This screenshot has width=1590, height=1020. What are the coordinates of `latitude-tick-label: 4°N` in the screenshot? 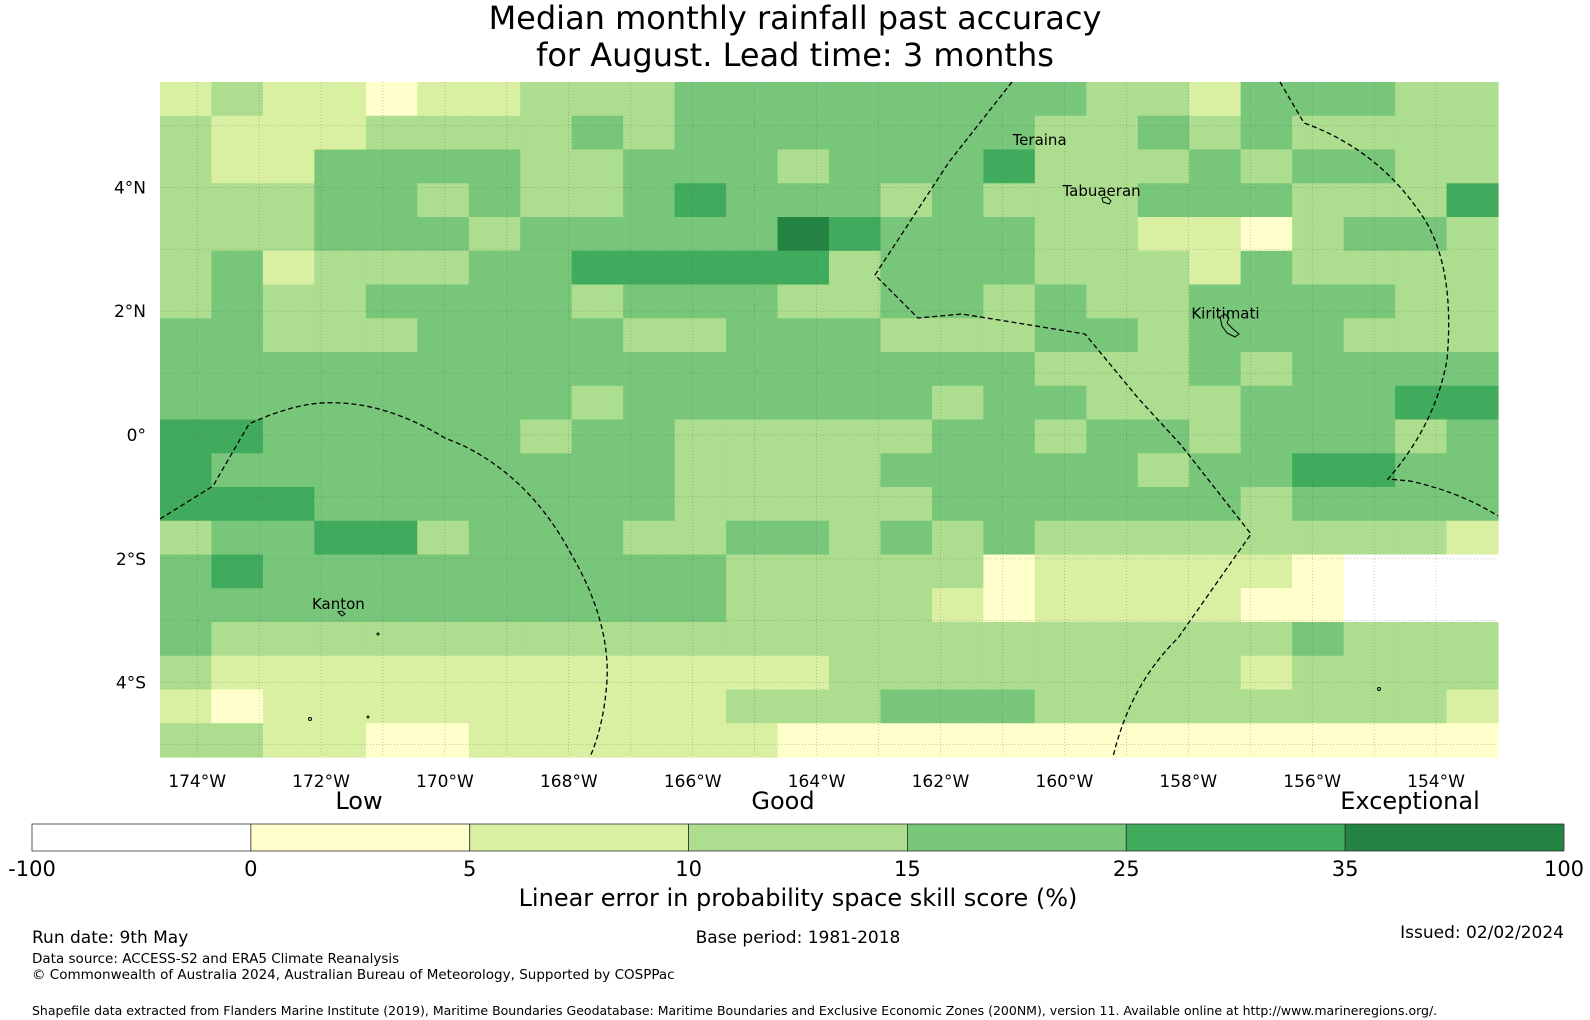 It's located at (130, 188).